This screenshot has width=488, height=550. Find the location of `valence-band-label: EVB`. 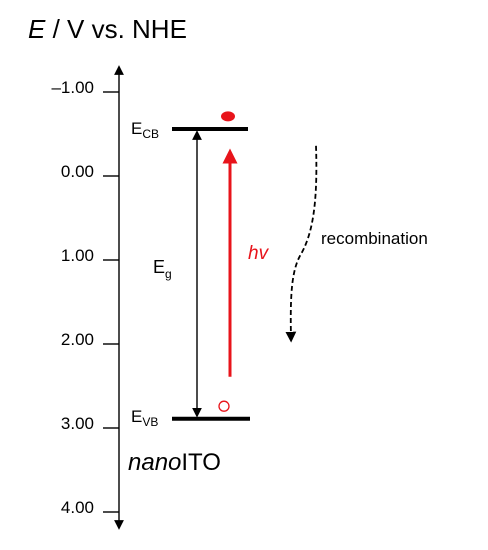

valence-band-label: EVB is located at coordinates (144, 418).